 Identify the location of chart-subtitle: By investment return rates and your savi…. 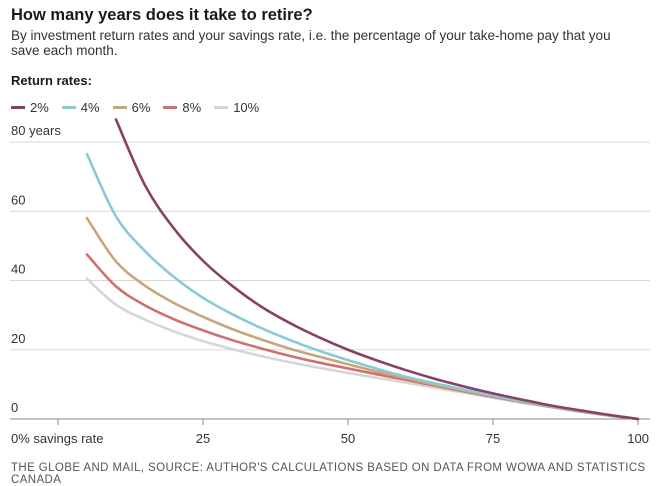
(311, 43).